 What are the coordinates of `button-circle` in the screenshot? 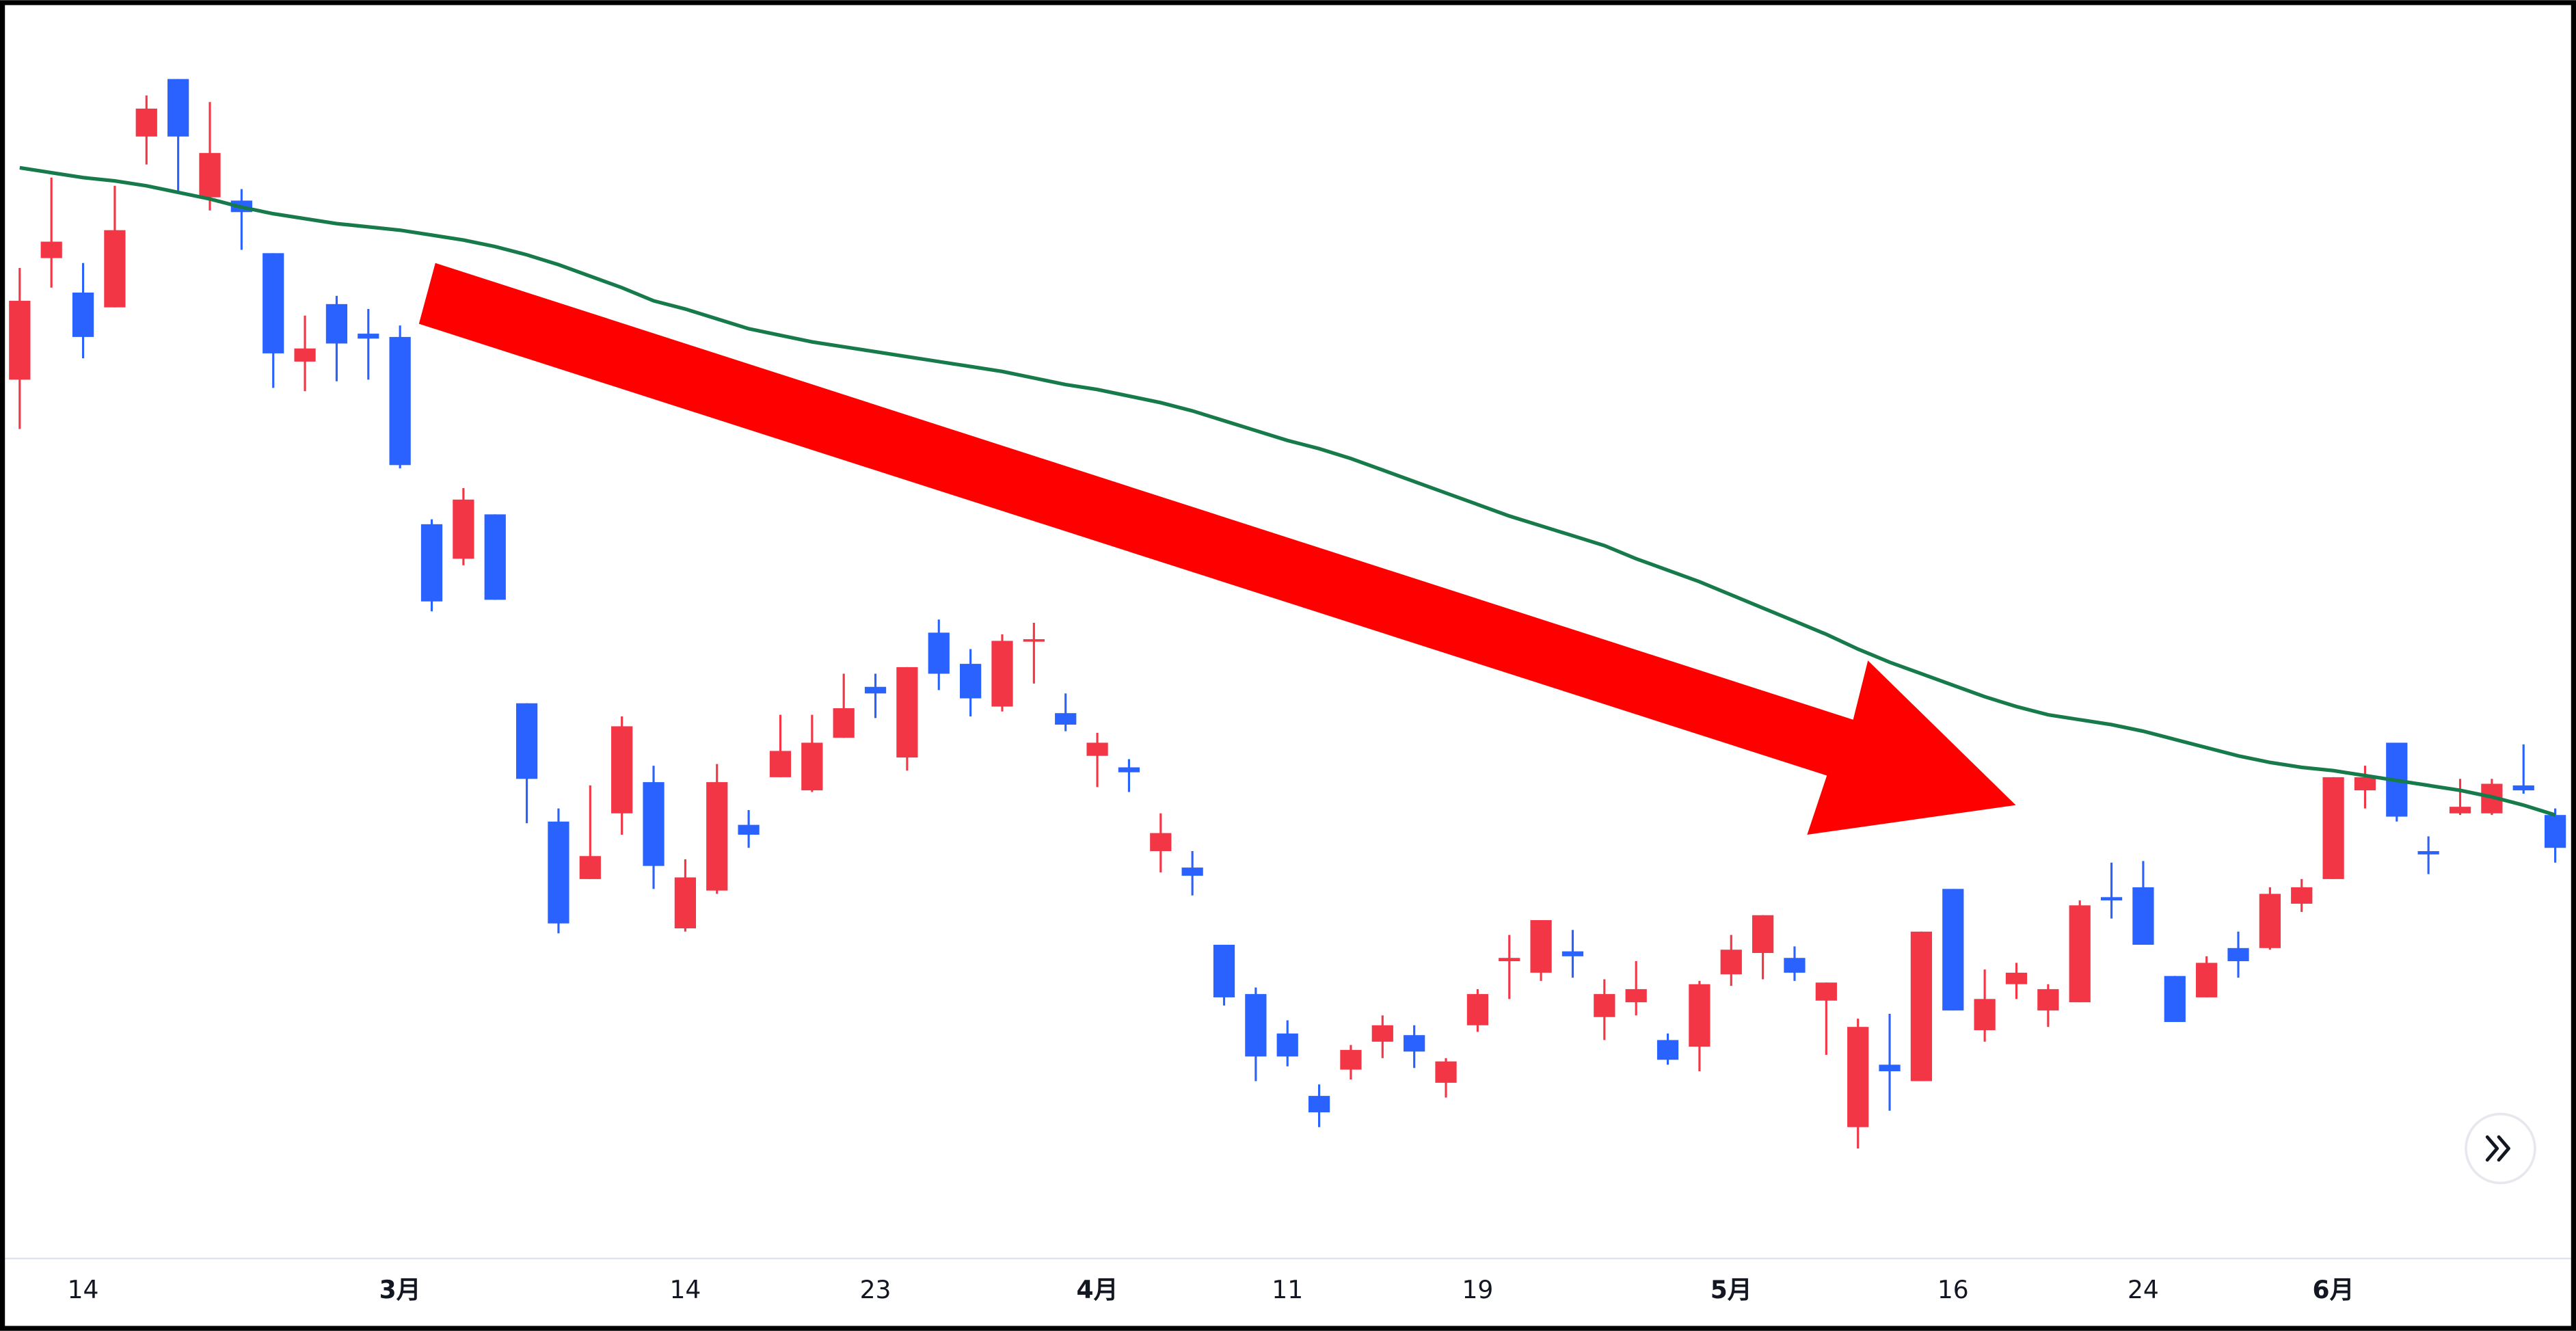 It's located at (2500, 1148).